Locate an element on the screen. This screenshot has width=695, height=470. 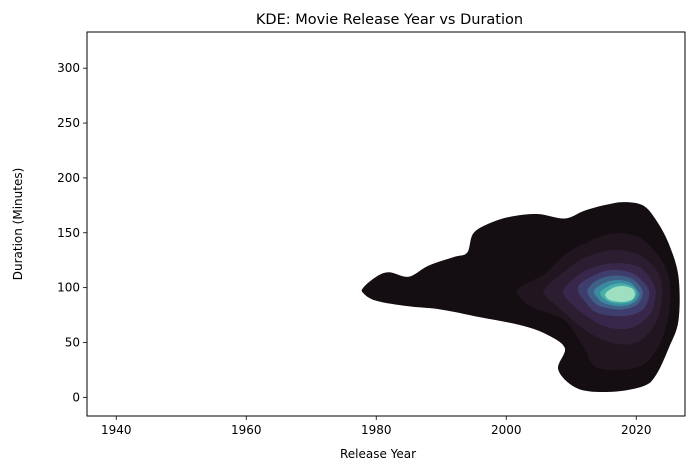
chart-title: KDE: Movie Release Year vs Duration is located at coordinates (389, 20).